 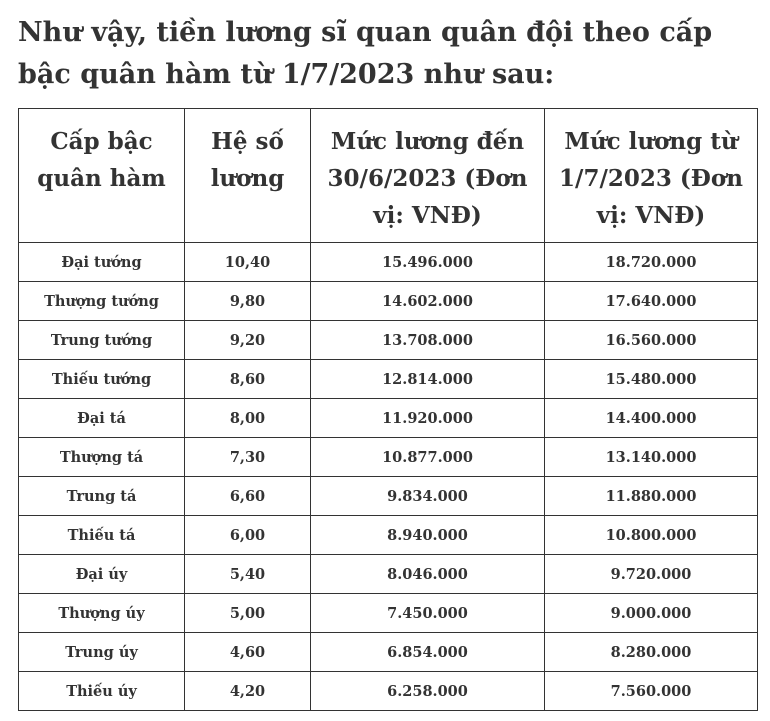 I want to click on table-row: Trung tướng 9,20 13.708.000 16.560.000, so click(x=388, y=340).